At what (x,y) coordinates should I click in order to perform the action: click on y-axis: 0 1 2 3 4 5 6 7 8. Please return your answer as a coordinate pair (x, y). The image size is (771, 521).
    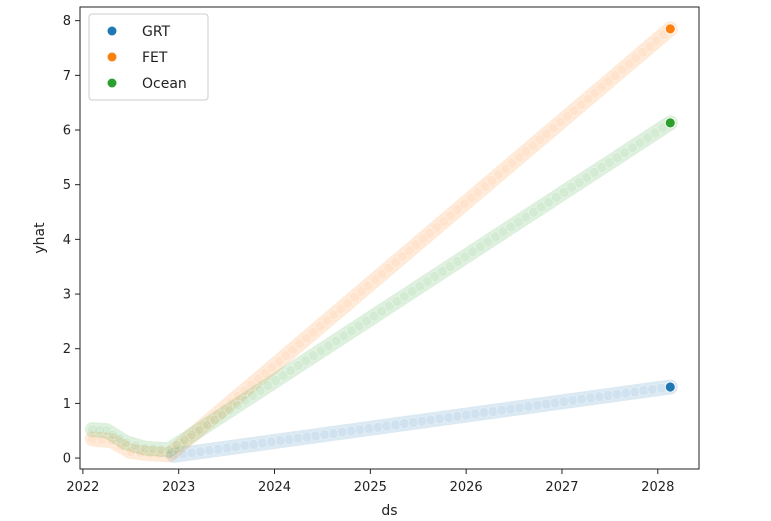
    Looking at the image, I should click on (71, 240).